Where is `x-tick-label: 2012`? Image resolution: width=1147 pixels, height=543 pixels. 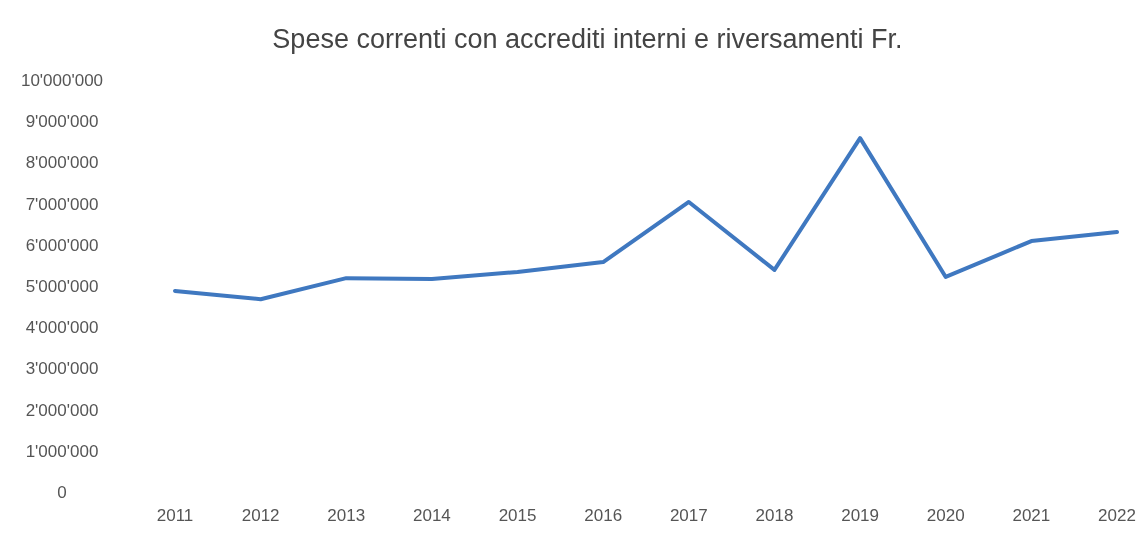
x-tick-label: 2012 is located at coordinates (260, 515).